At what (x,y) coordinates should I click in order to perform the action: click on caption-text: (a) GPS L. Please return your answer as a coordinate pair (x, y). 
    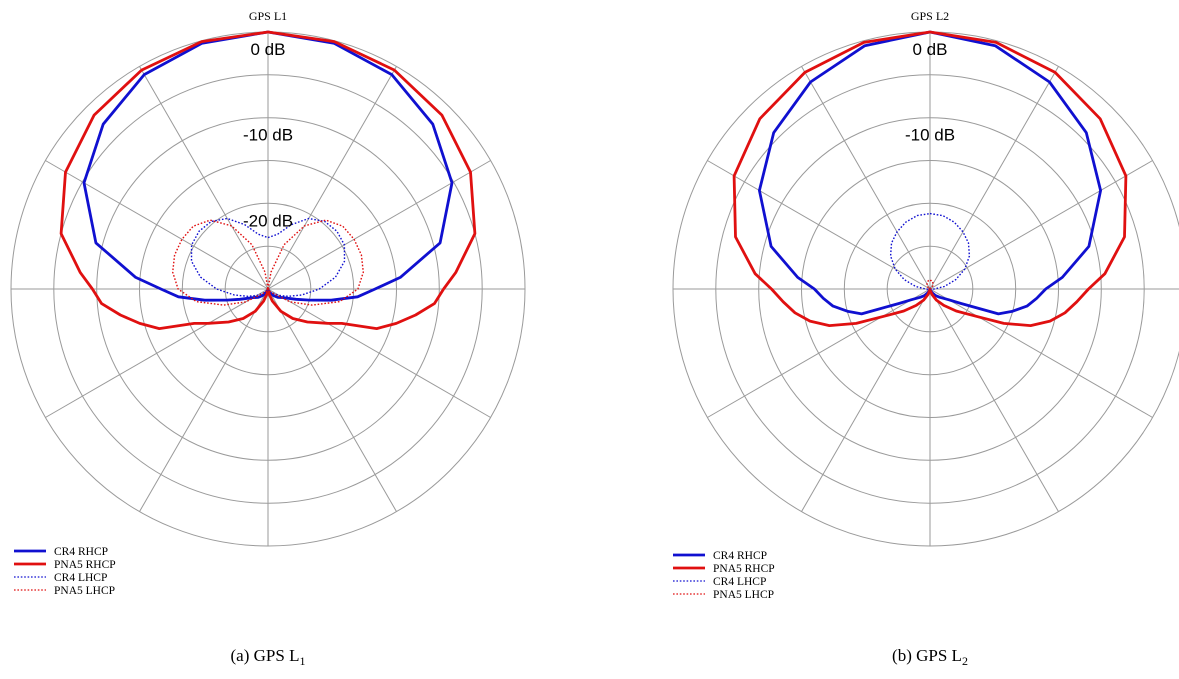
    Looking at the image, I should click on (265, 655).